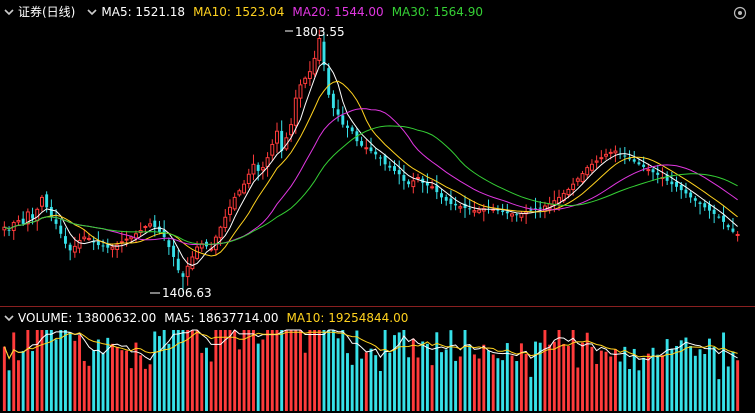  What do you see at coordinates (9, 318) in the screenshot?
I see `volume-collapse-chevron-icon` at bounding box center [9, 318].